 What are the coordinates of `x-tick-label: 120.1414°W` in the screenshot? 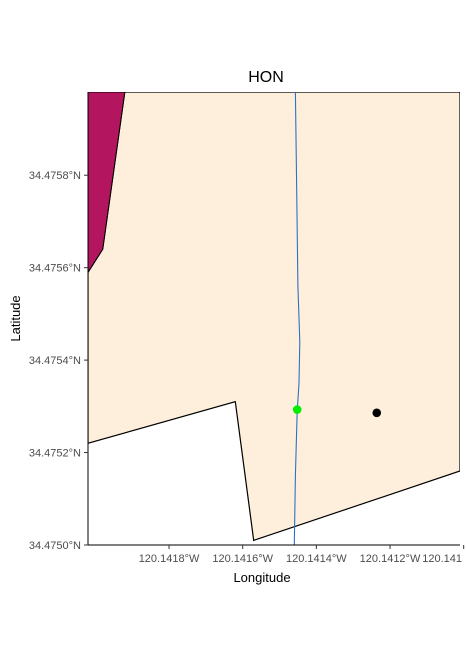 It's located at (316, 559).